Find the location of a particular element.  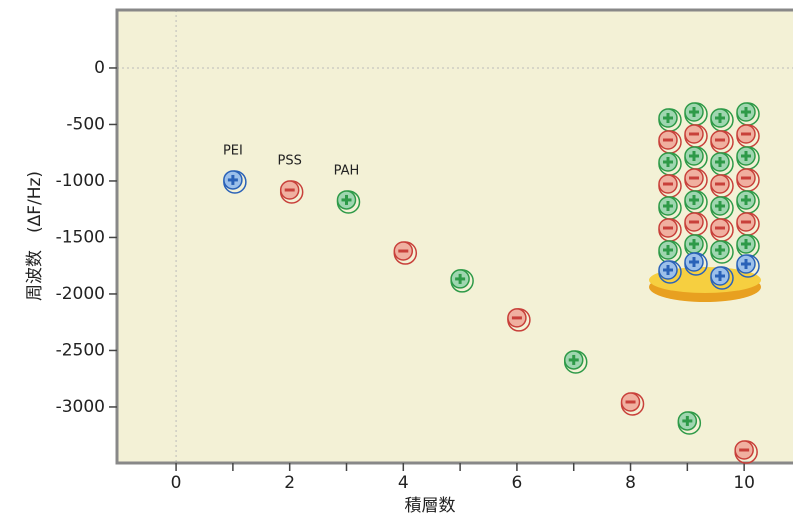

x-tick-label: 10 is located at coordinates (744, 483).